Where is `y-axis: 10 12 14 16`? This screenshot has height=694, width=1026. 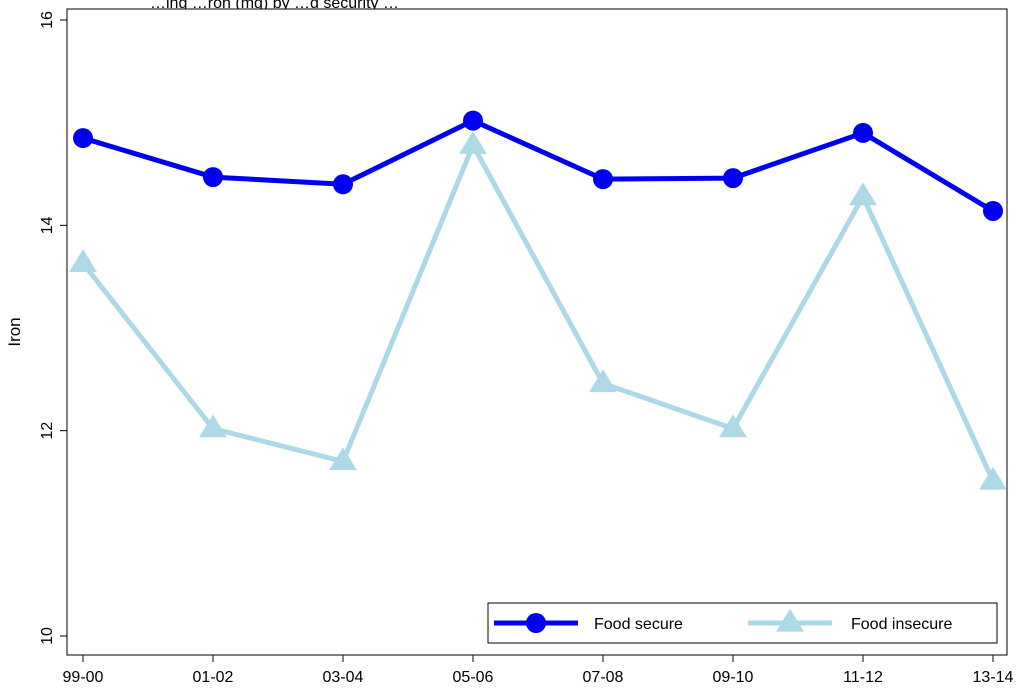
y-axis: 10 12 14 16 is located at coordinates (53, 328).